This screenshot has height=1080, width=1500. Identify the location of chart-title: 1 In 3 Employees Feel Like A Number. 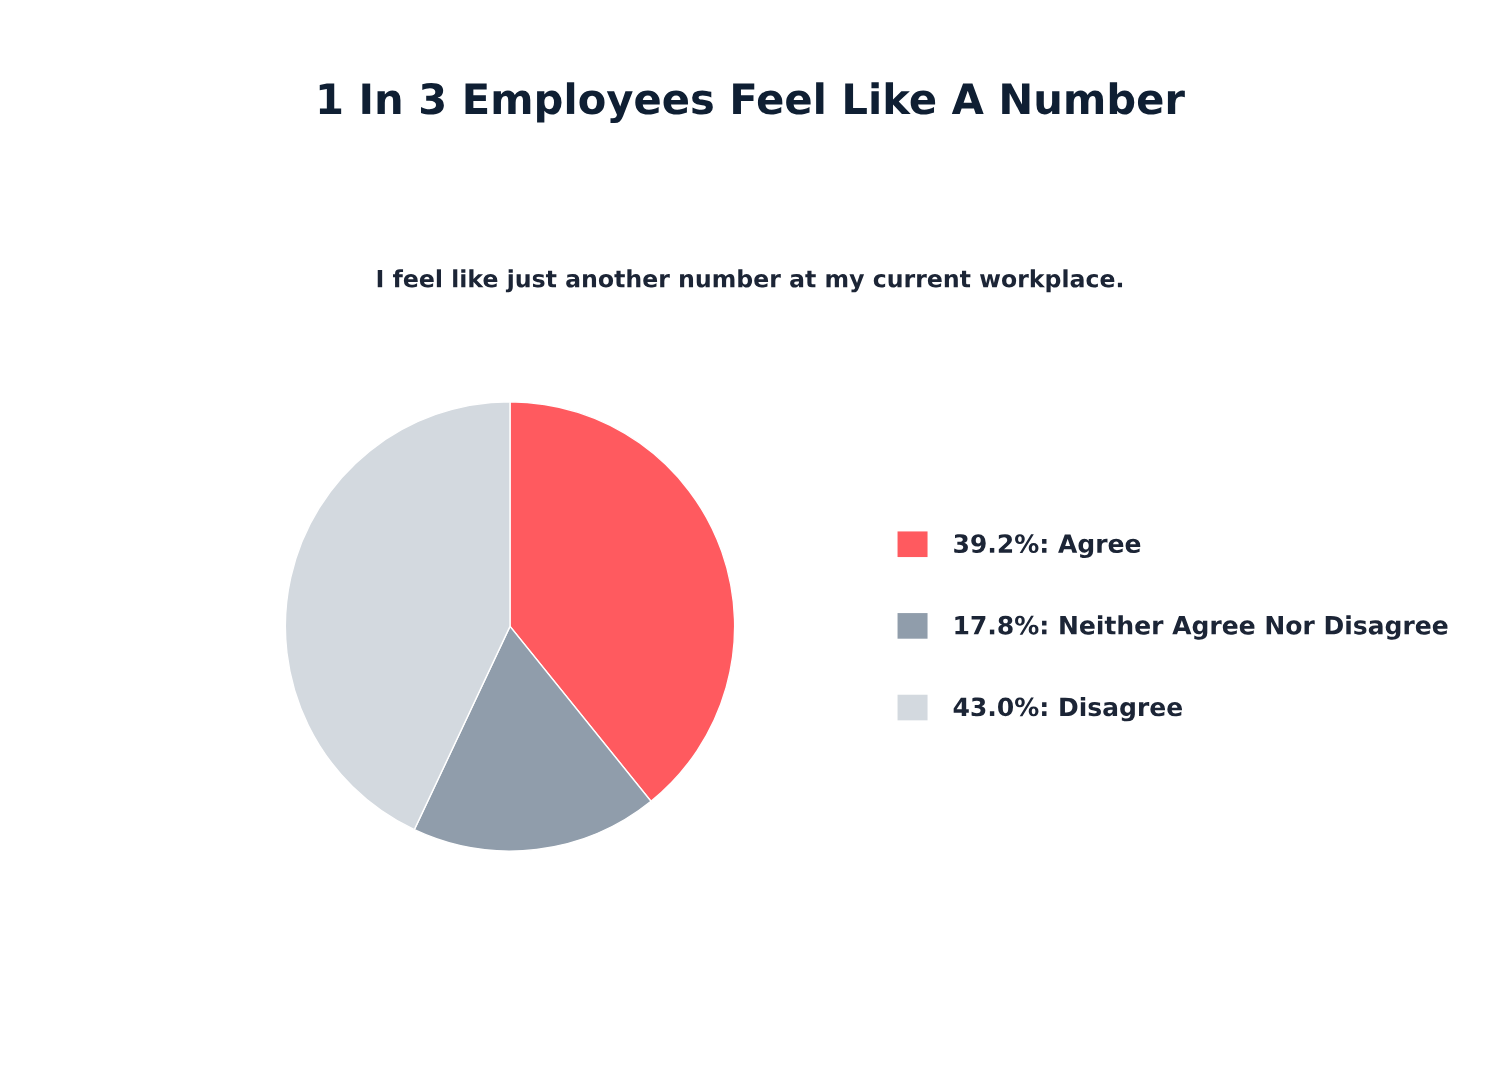
(752, 102).